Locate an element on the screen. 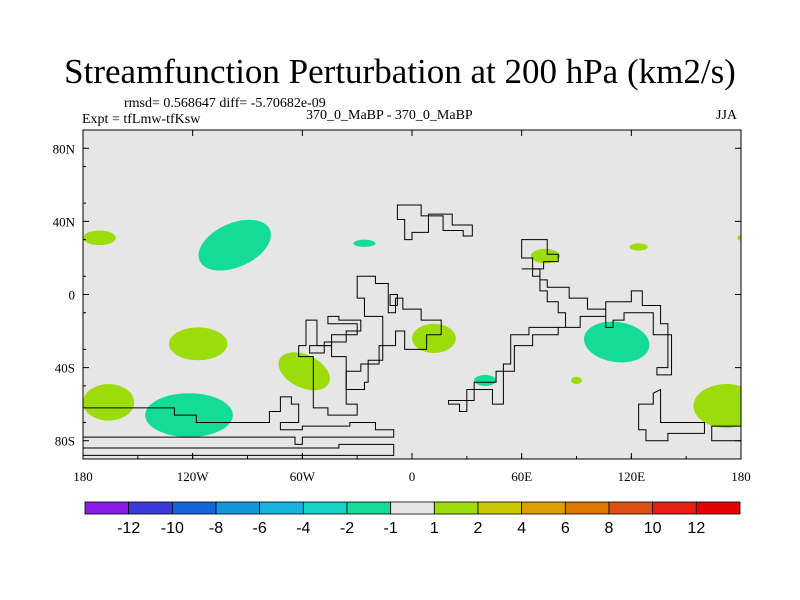 This screenshot has width=800, height=600. colorbar-label: -4 is located at coordinates (303, 528).